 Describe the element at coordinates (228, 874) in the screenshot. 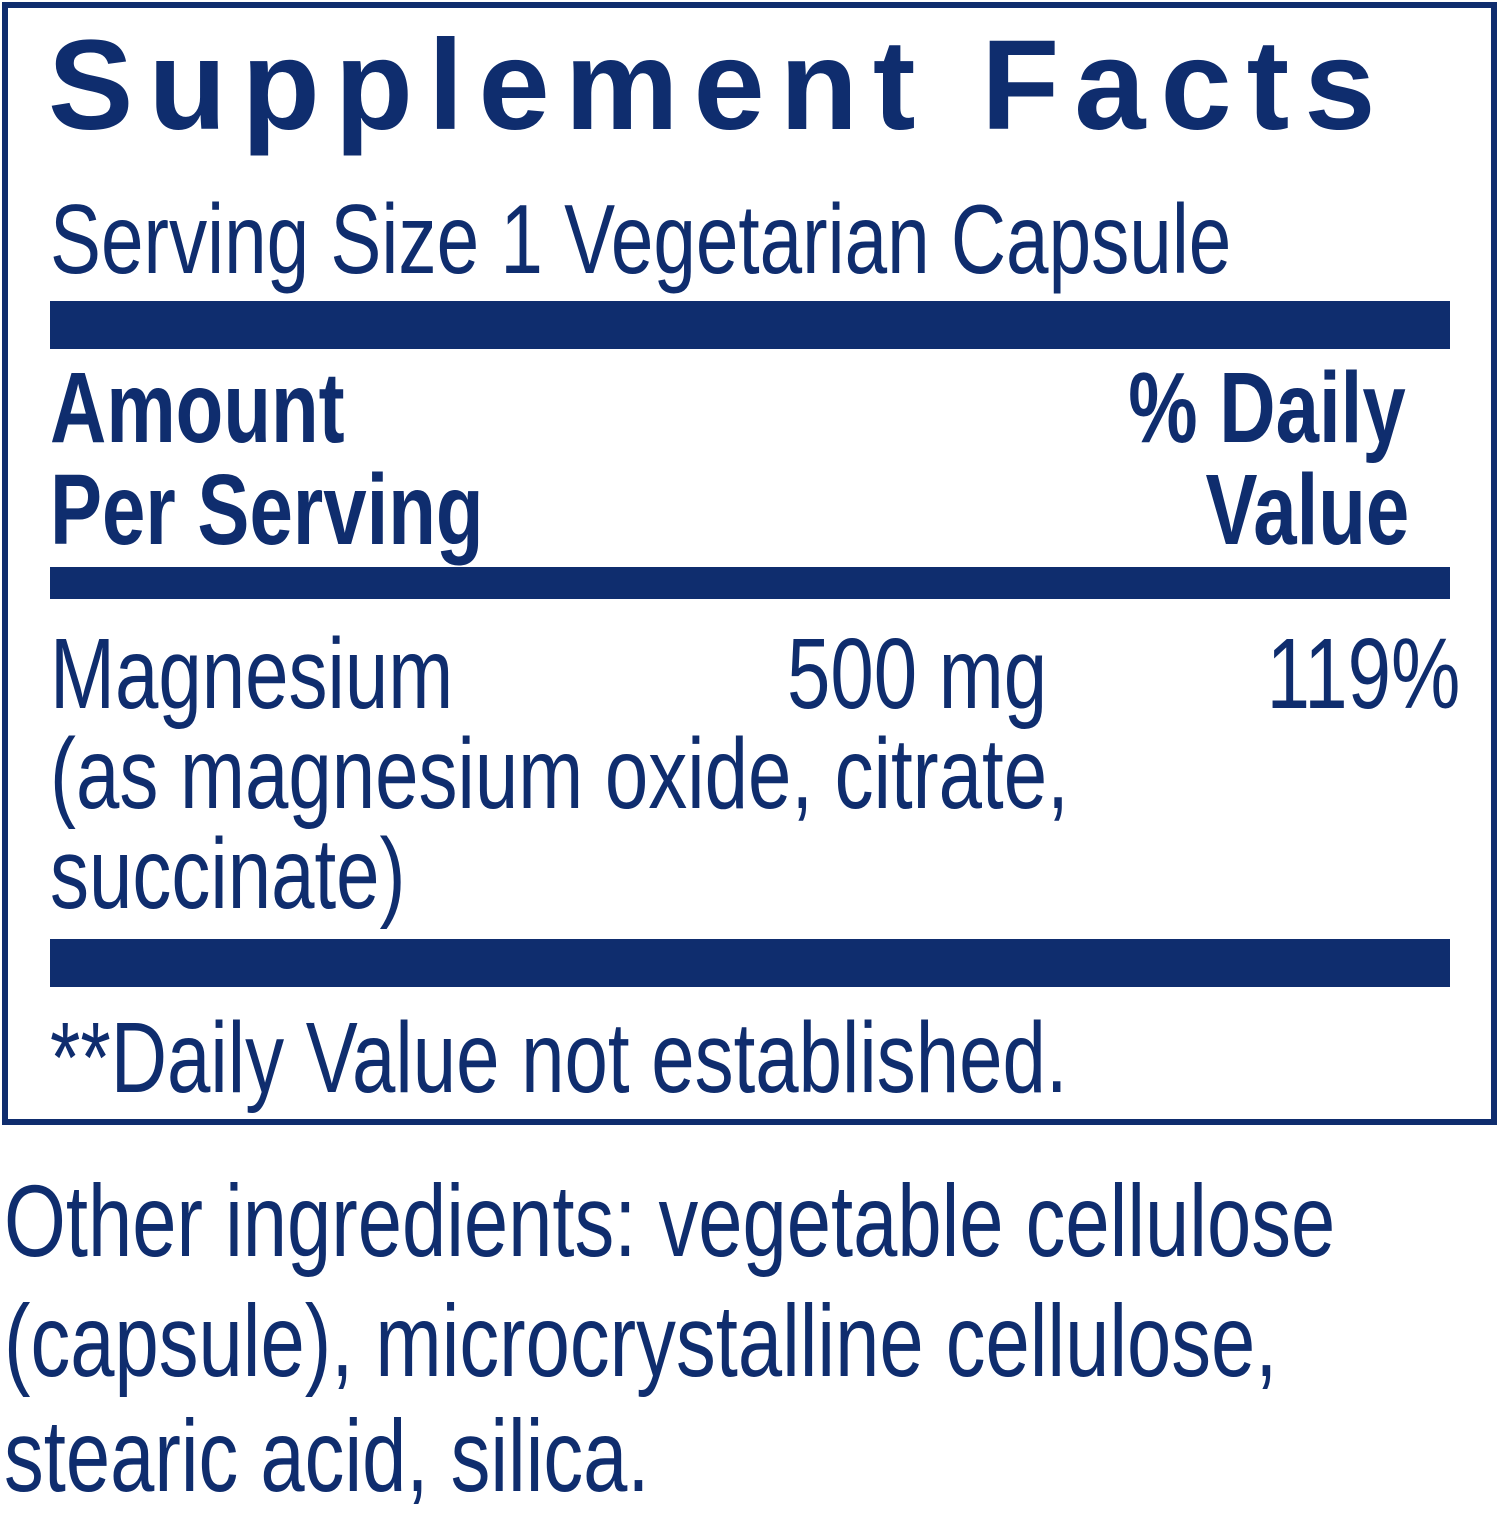

I see `nutrient-detail-line-2: succinate)` at that location.